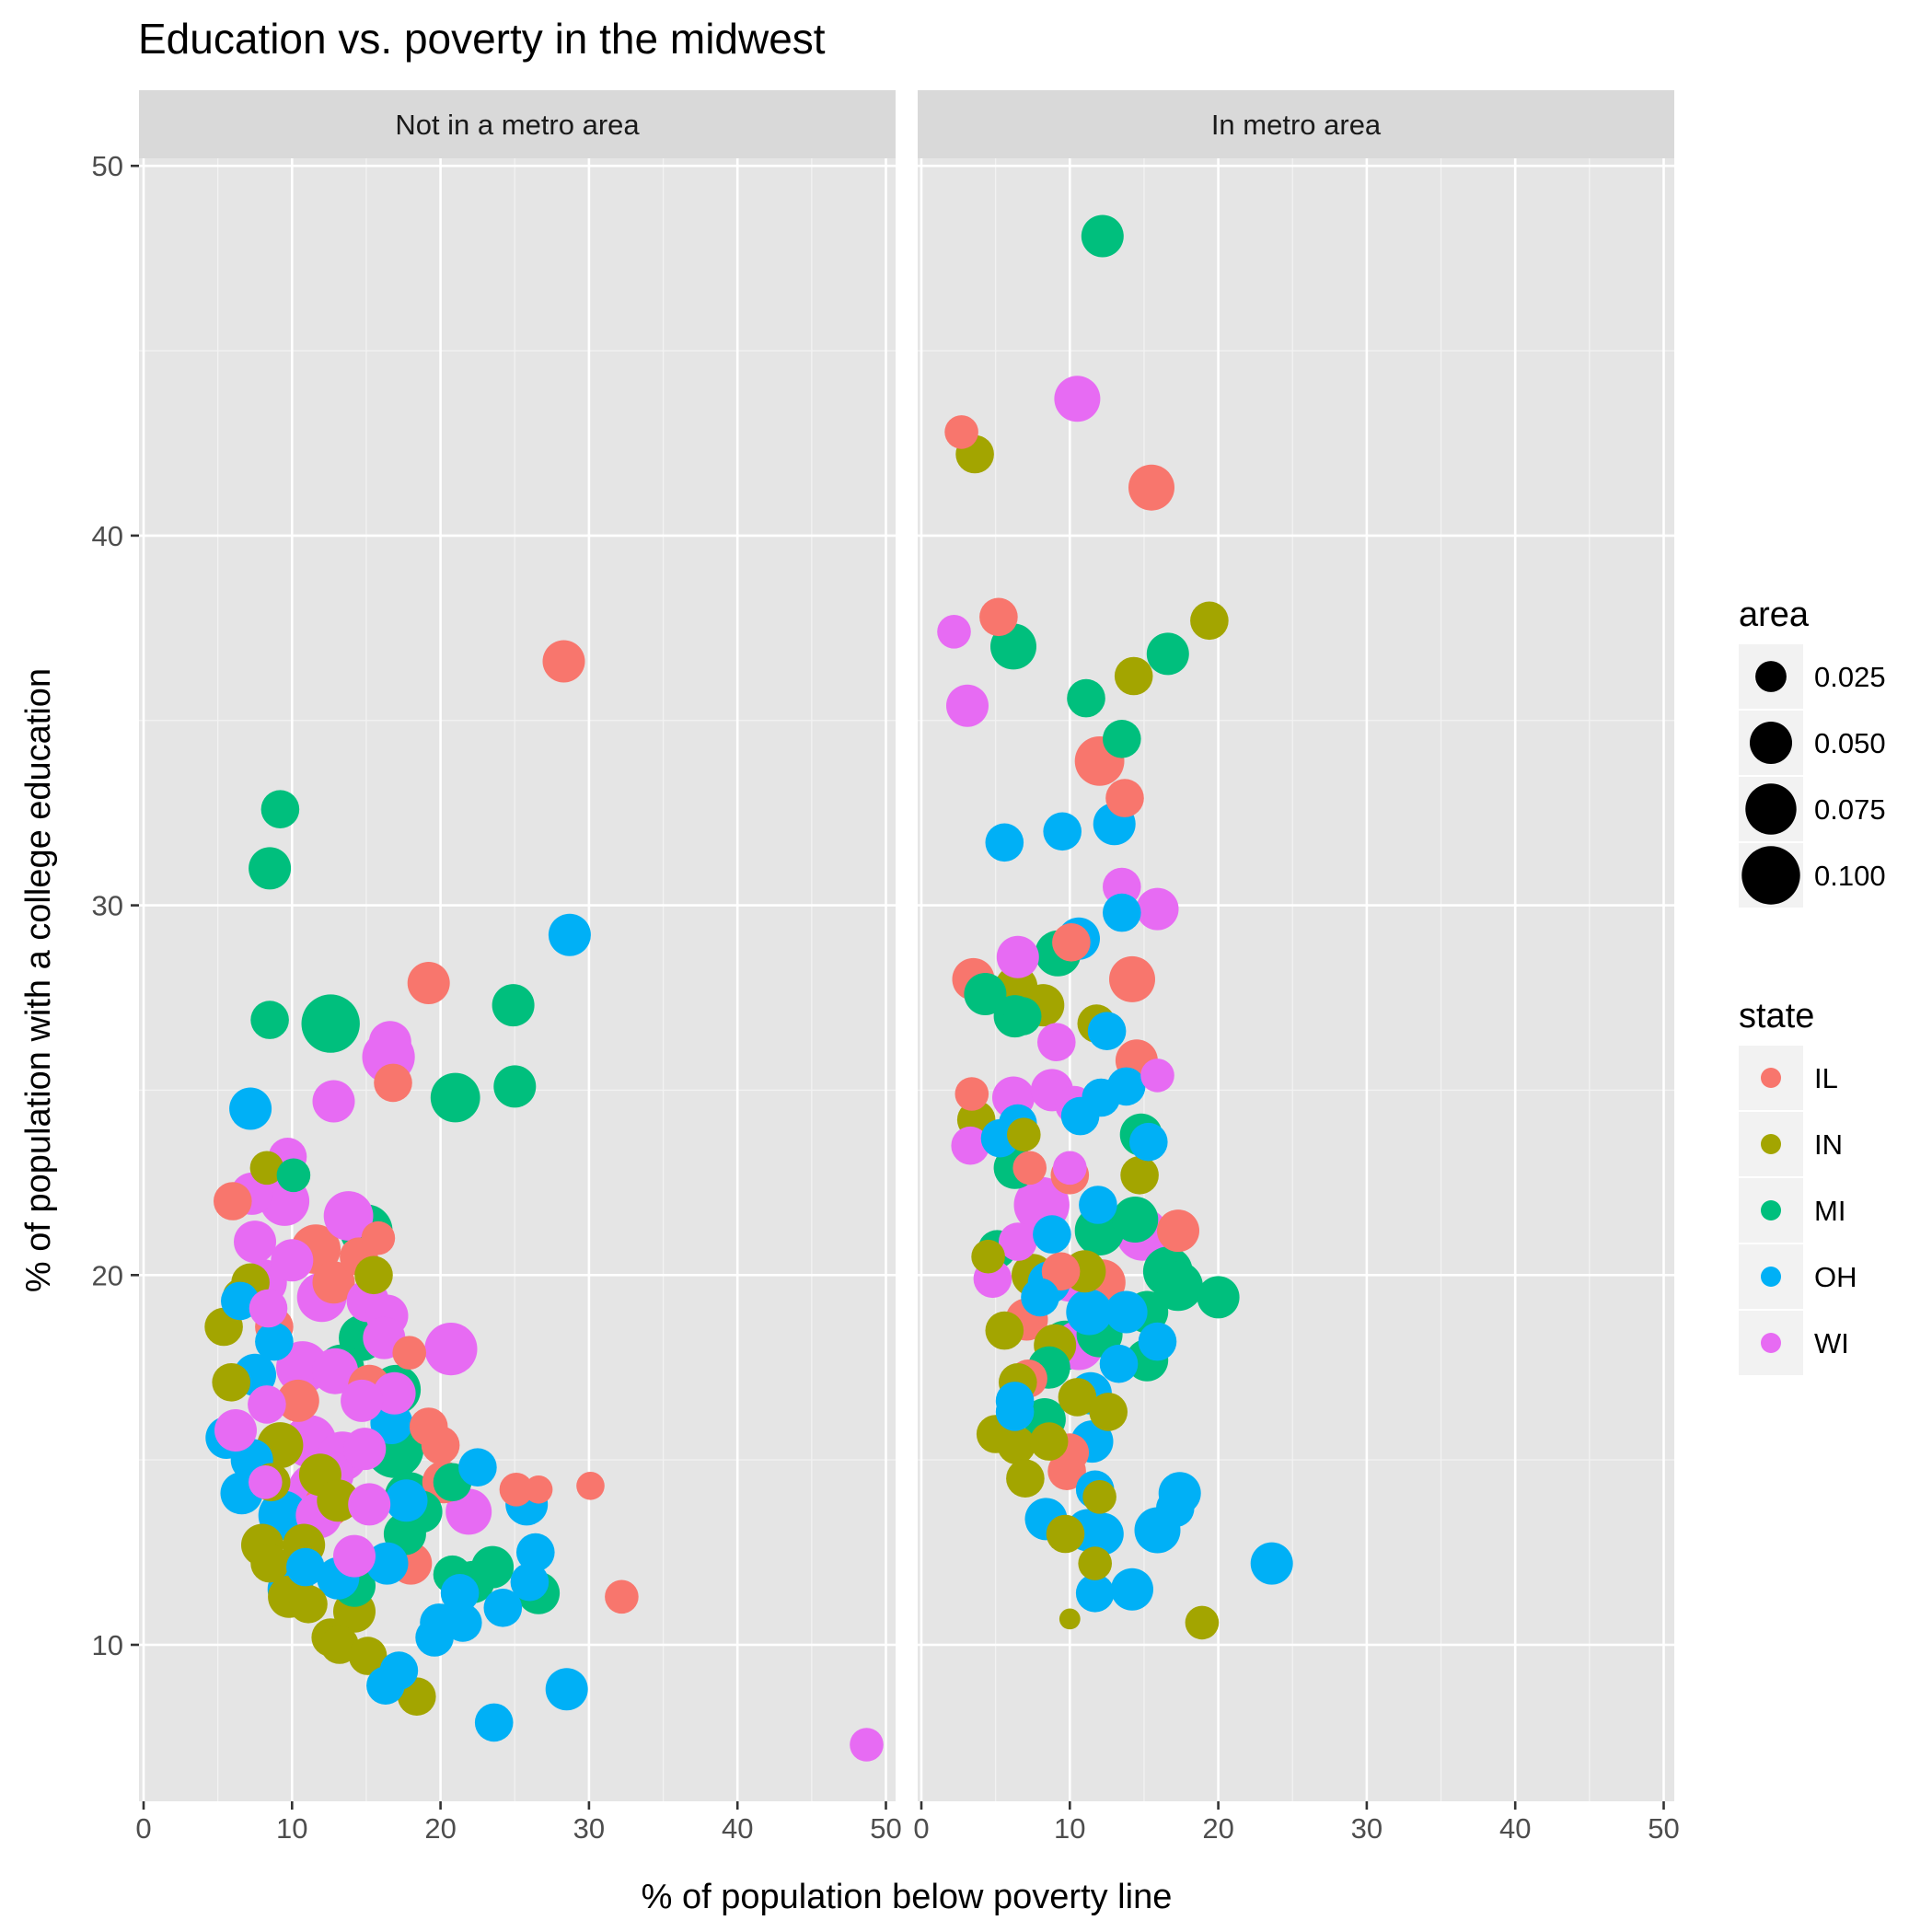 The height and width of the screenshot is (1932, 1932). I want to click on x-axis-left: 0 10 20 30 40 50, so click(519, 1823).